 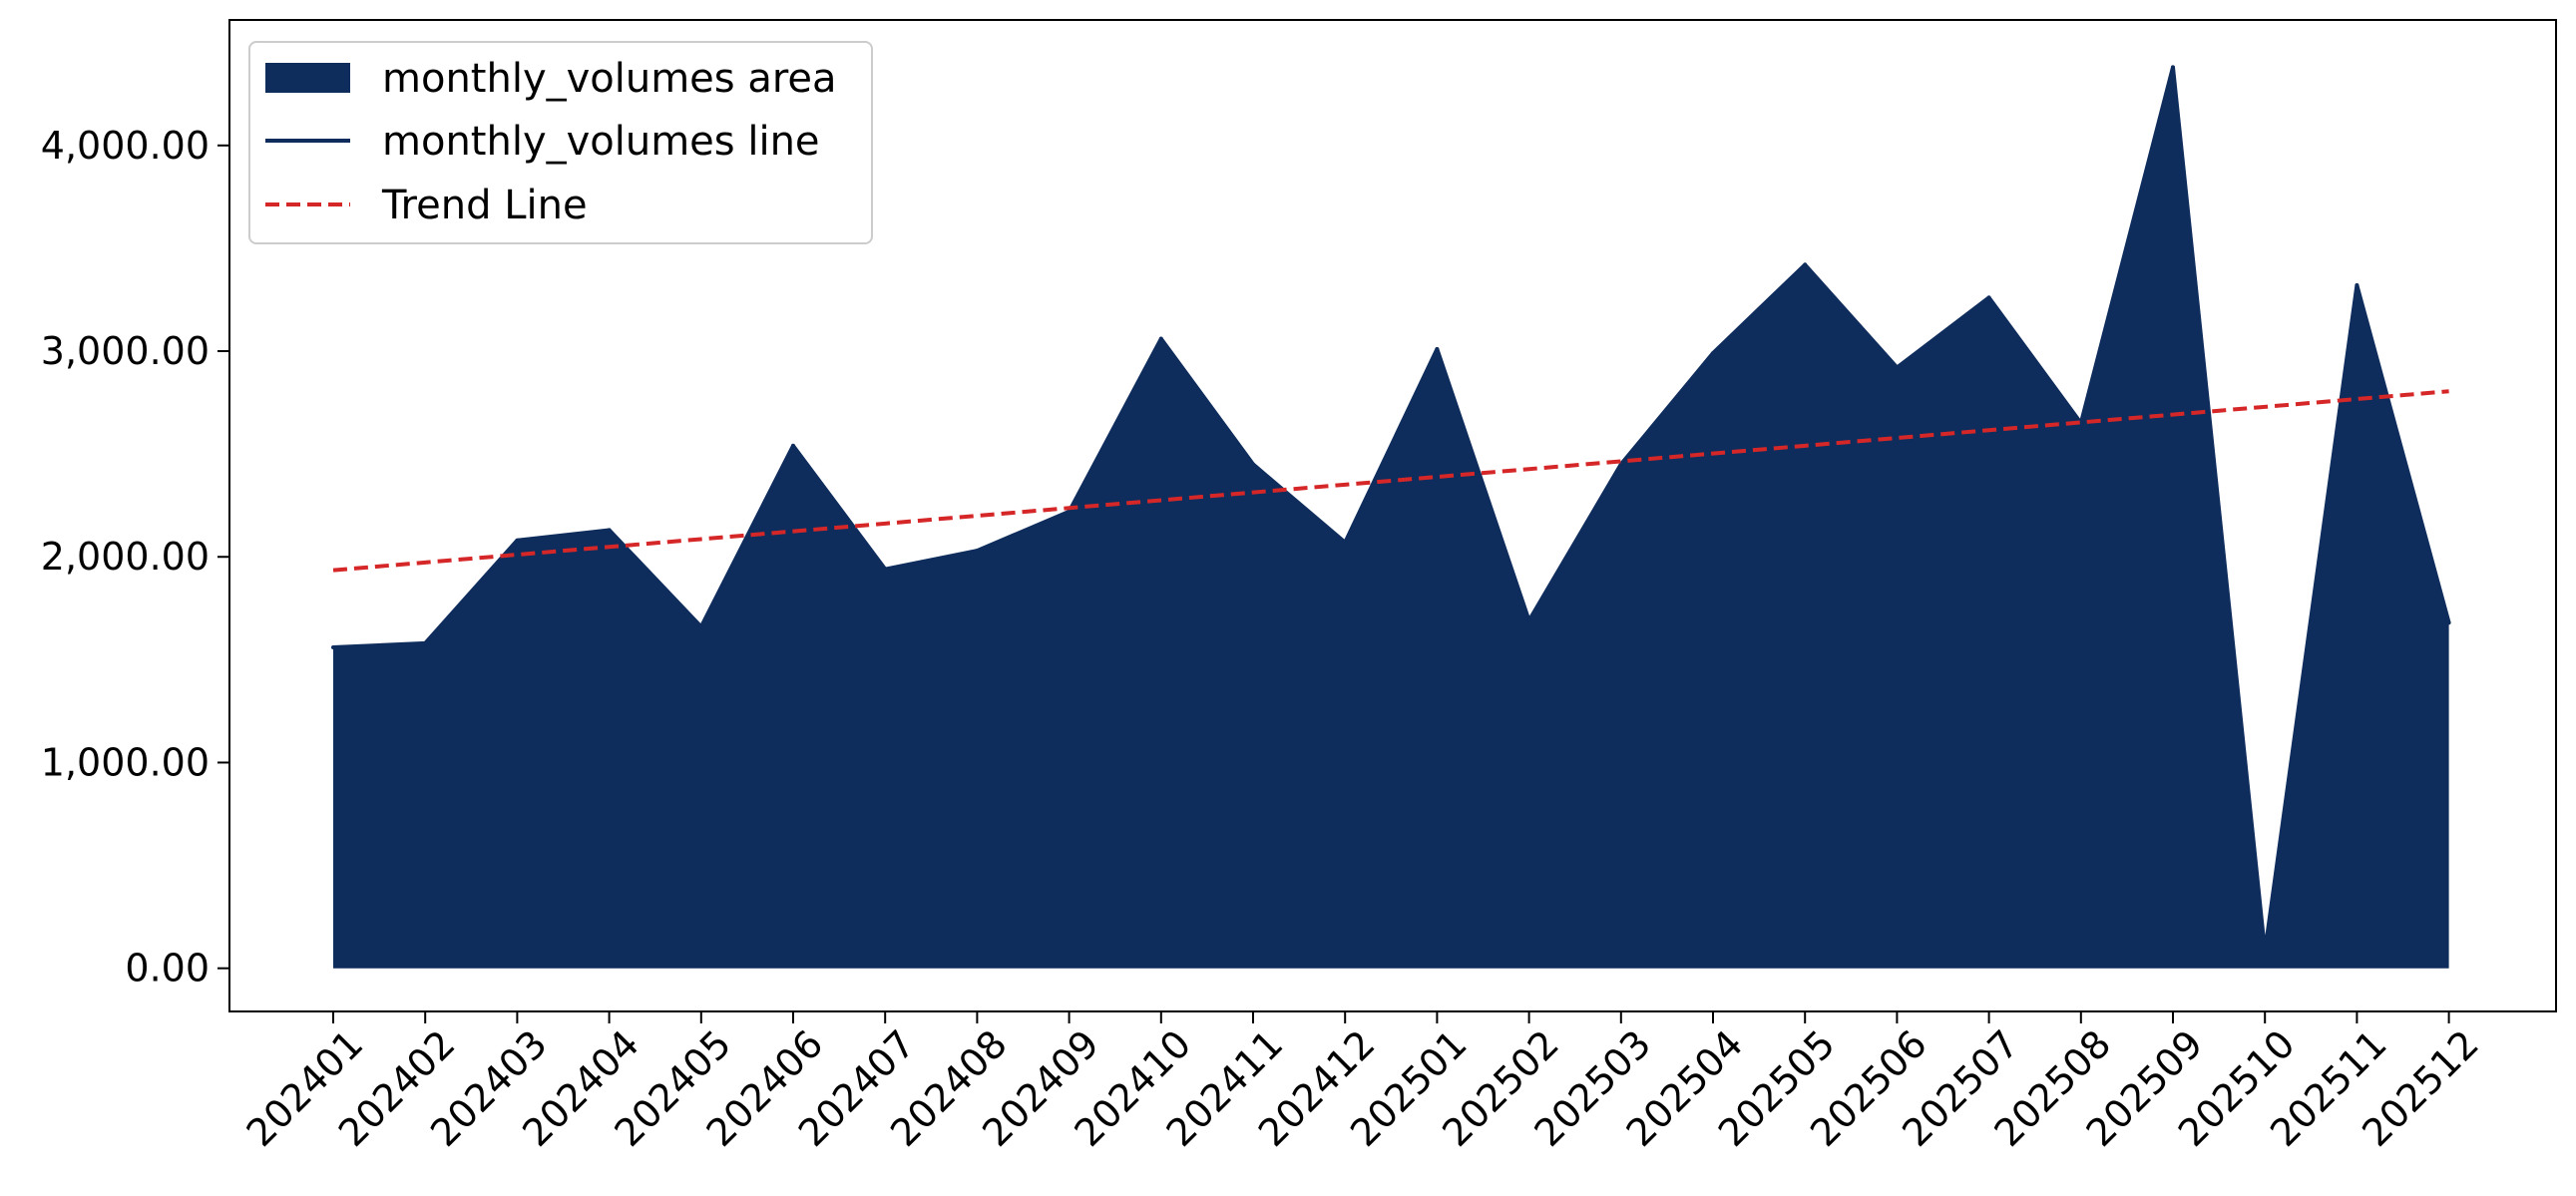 I want to click on y-tick-label: 4,000.00, so click(x=125, y=146).